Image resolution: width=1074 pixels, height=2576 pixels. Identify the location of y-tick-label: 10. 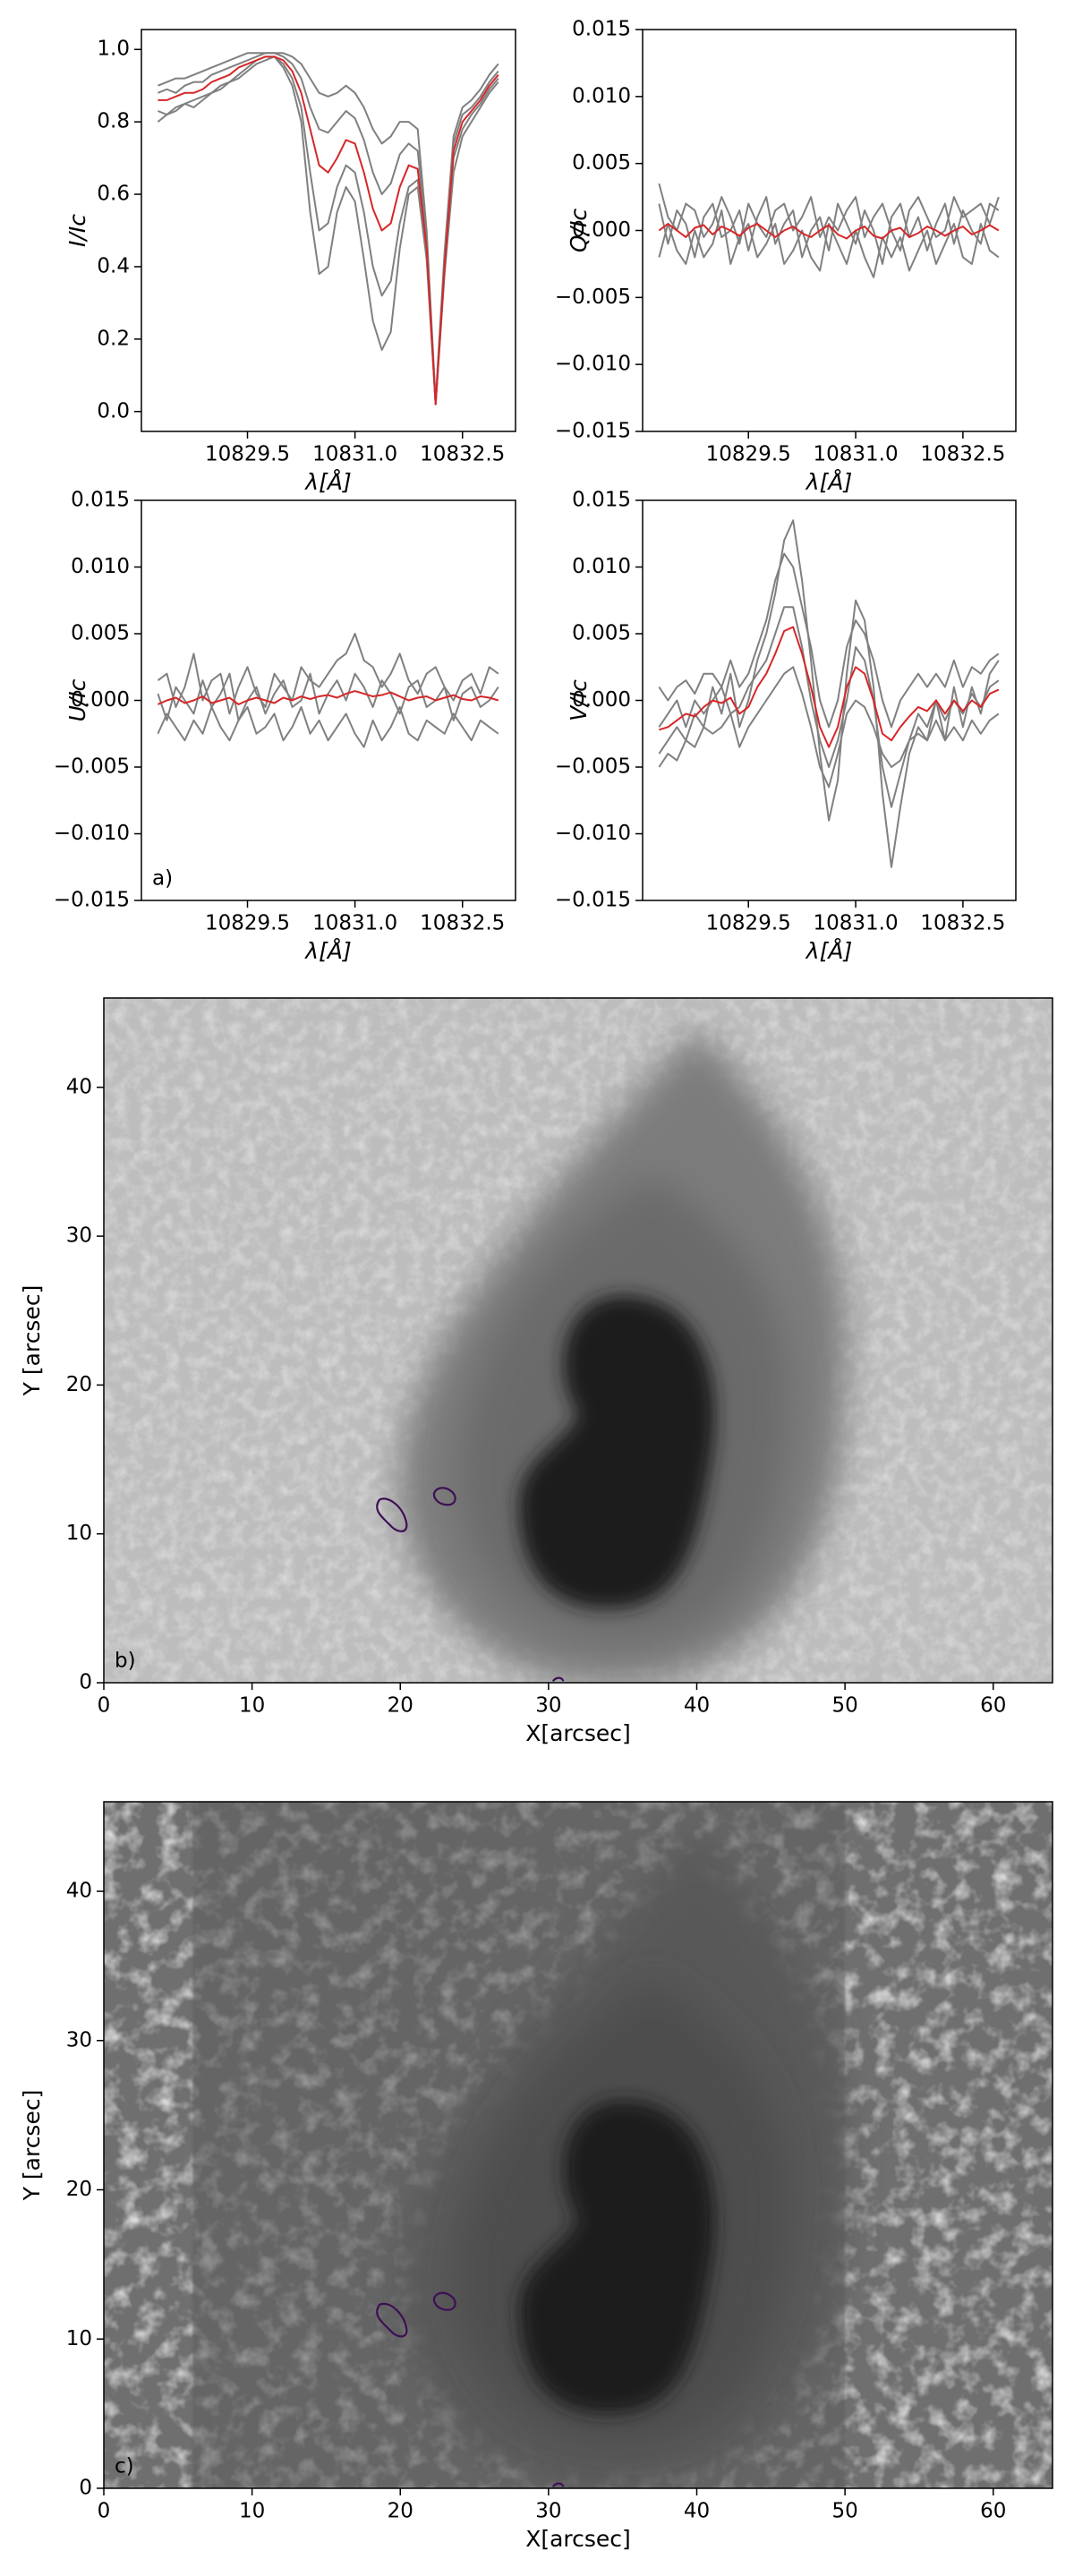
(79, 2338).